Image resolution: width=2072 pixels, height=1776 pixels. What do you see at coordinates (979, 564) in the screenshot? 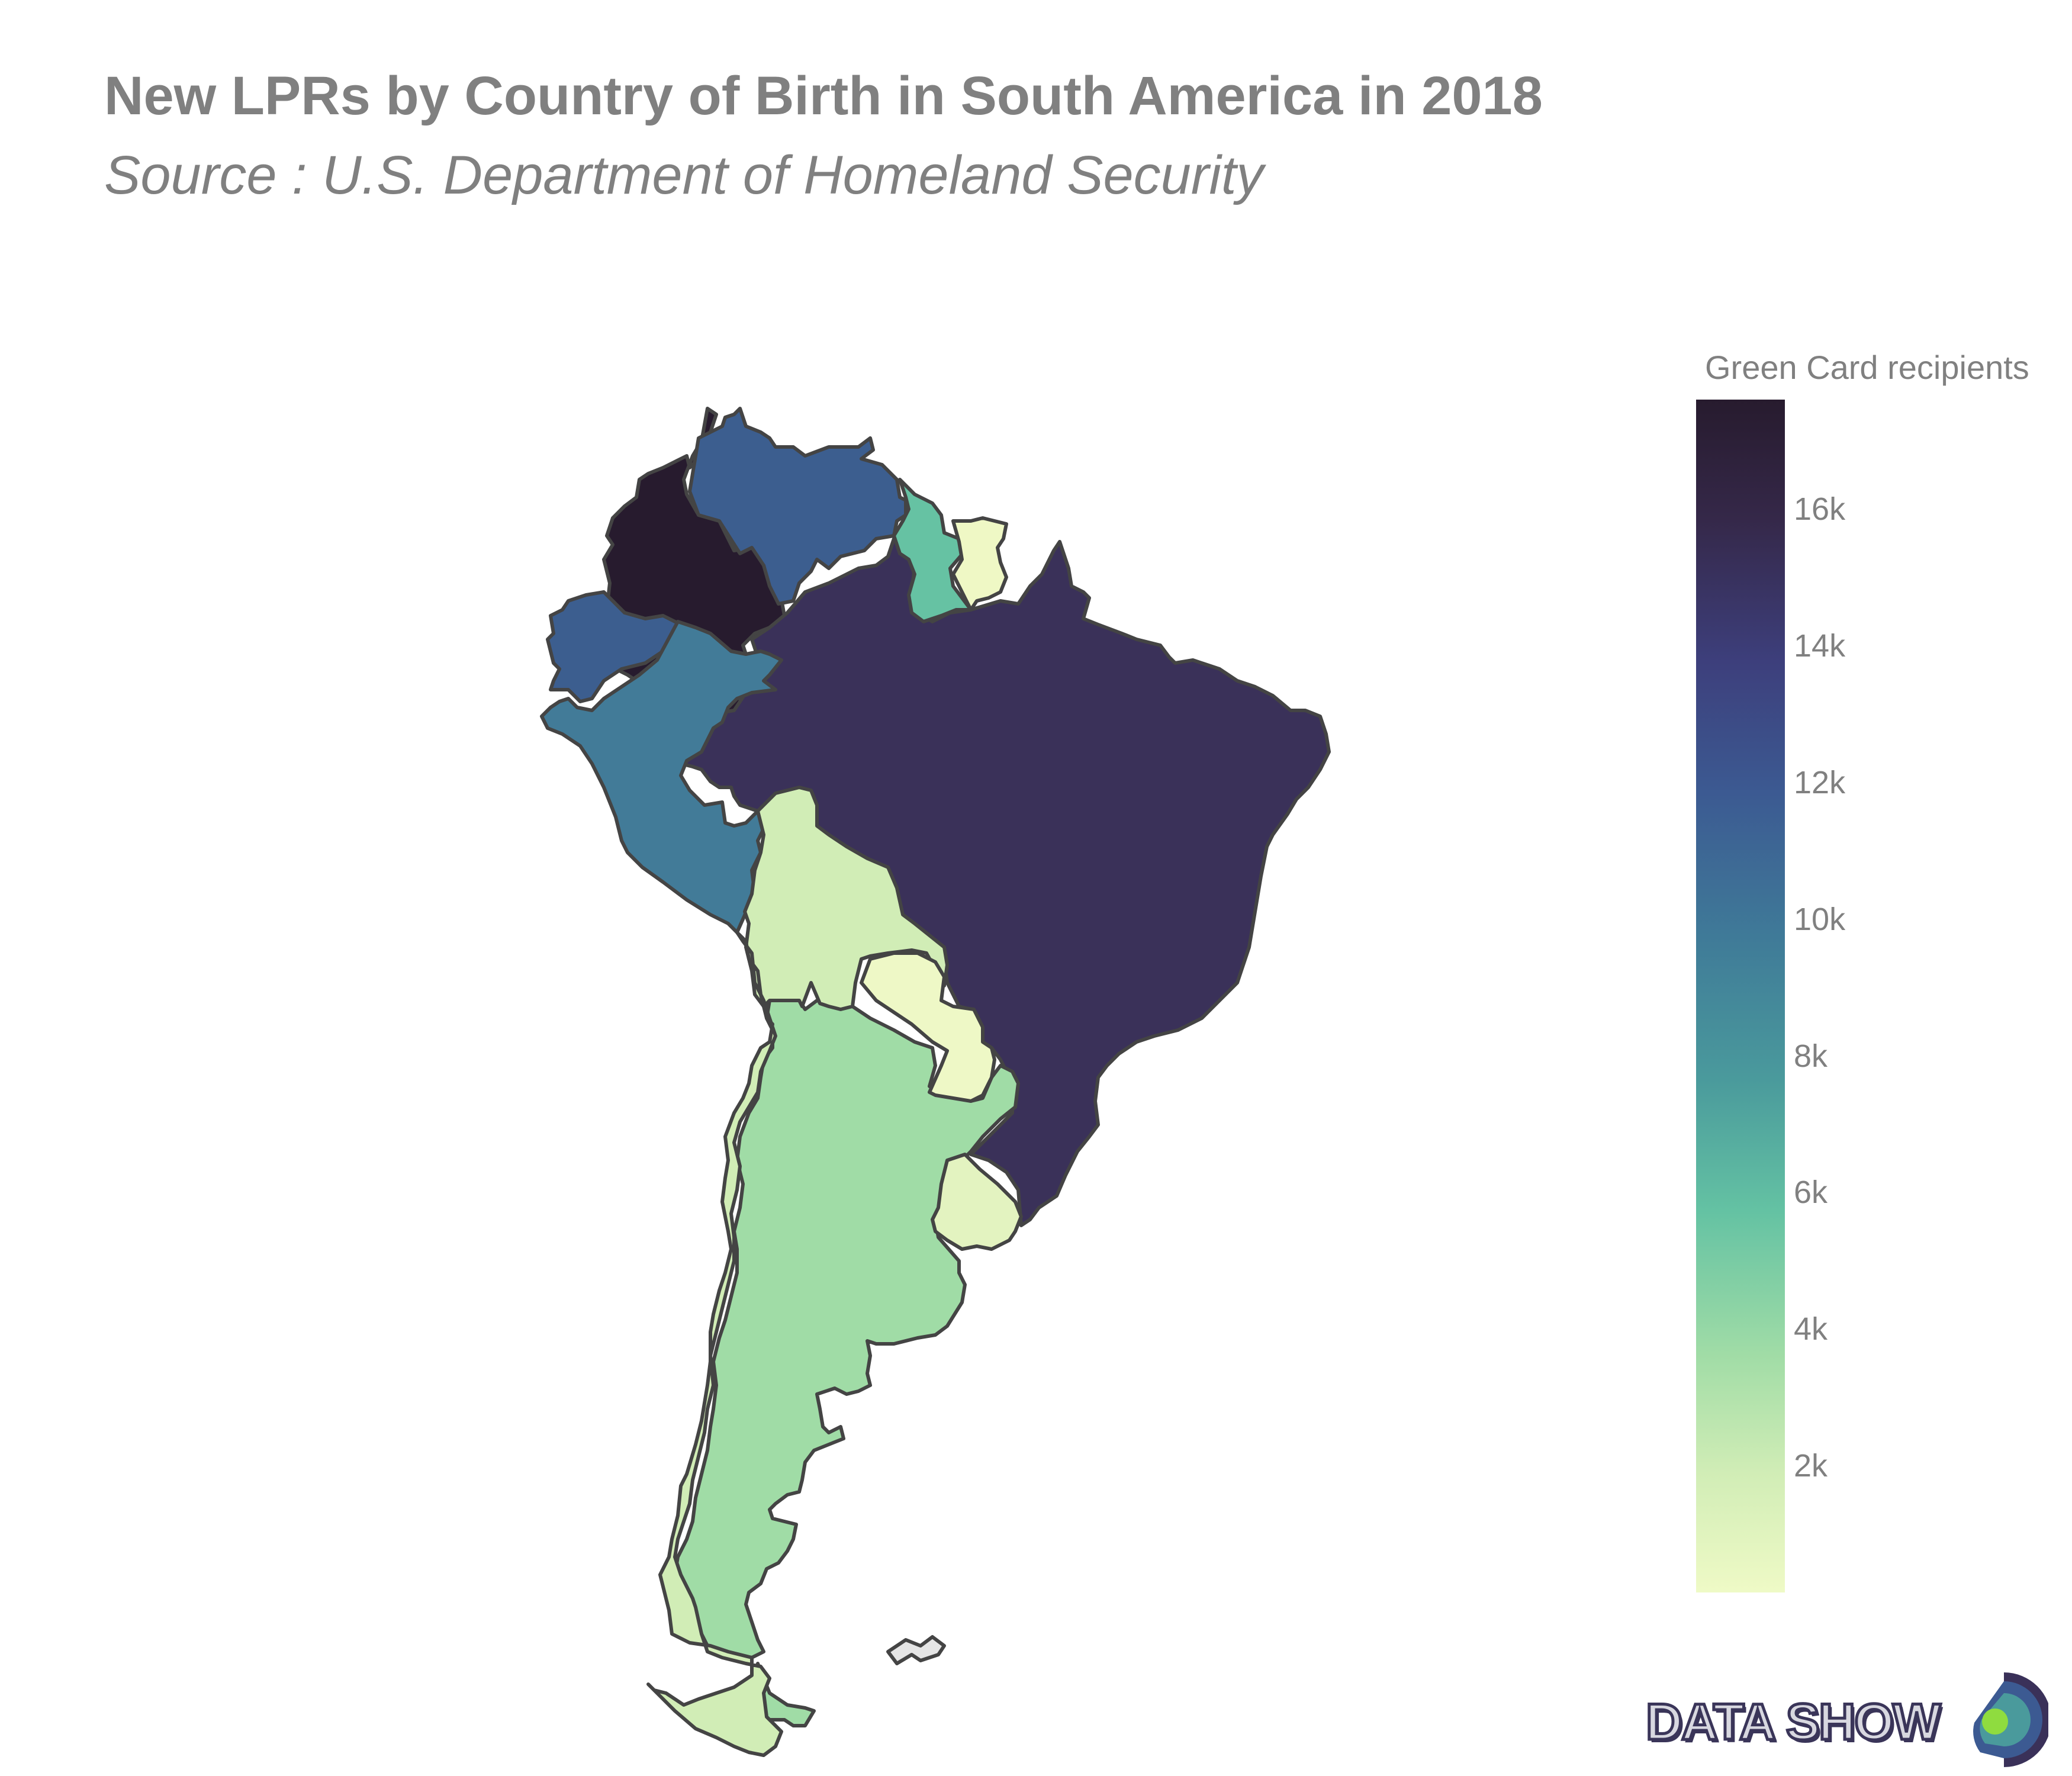
I see `country-suriname` at bounding box center [979, 564].